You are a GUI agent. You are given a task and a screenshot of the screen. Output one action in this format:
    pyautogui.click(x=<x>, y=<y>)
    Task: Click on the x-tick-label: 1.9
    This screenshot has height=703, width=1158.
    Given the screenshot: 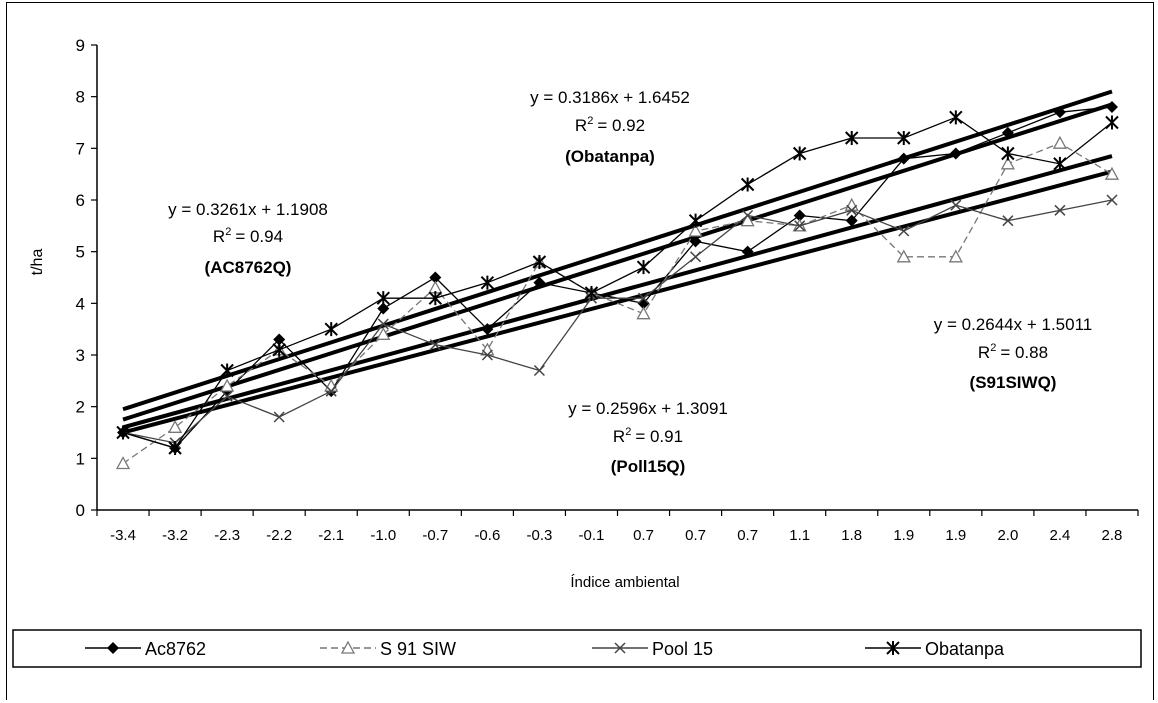 What is the action you would take?
    pyautogui.click(x=955, y=535)
    